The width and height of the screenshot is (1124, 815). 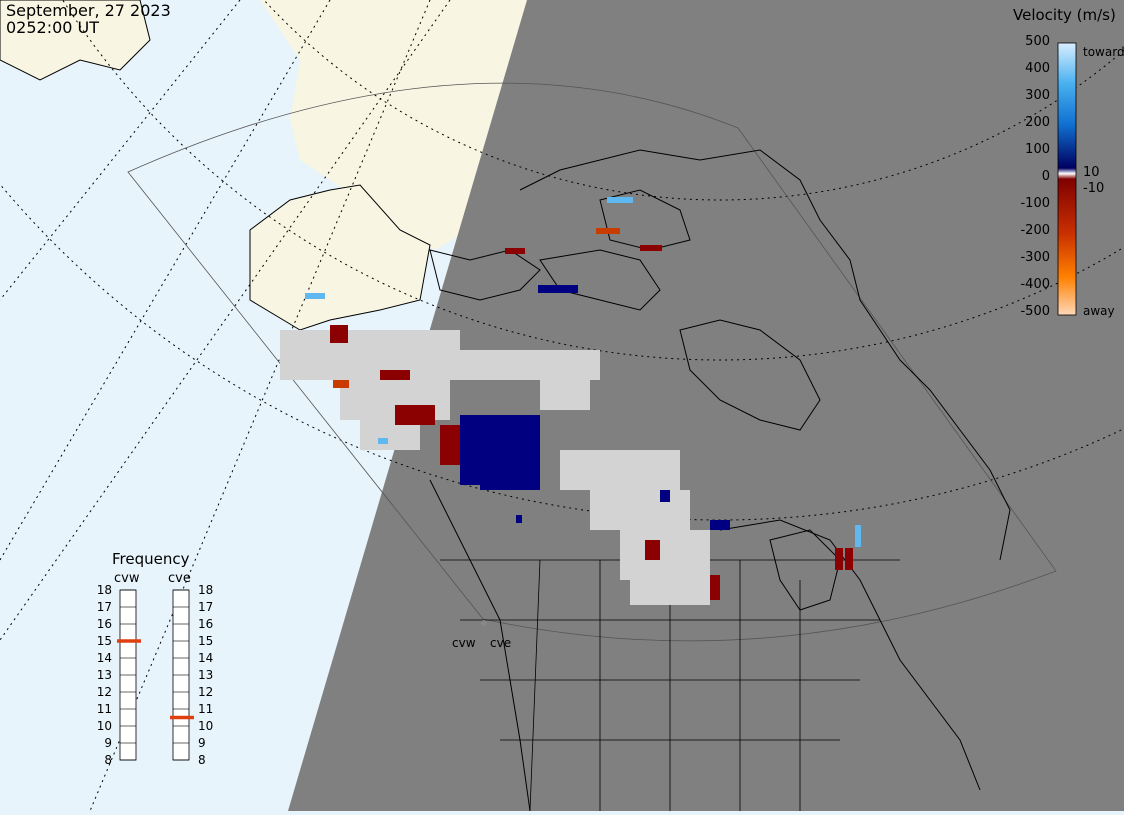 I want to click on radar-label-cve: cve, so click(x=500, y=643).